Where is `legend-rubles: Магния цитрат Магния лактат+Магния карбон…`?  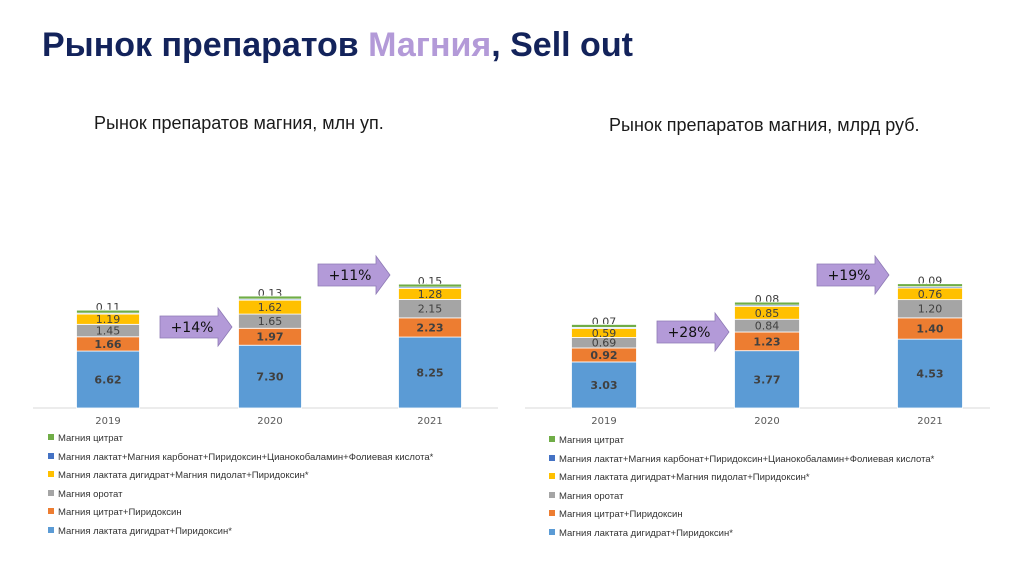
legend-rubles: Магния цитрат Магния лактат+Магния карбон… is located at coordinates (741, 487).